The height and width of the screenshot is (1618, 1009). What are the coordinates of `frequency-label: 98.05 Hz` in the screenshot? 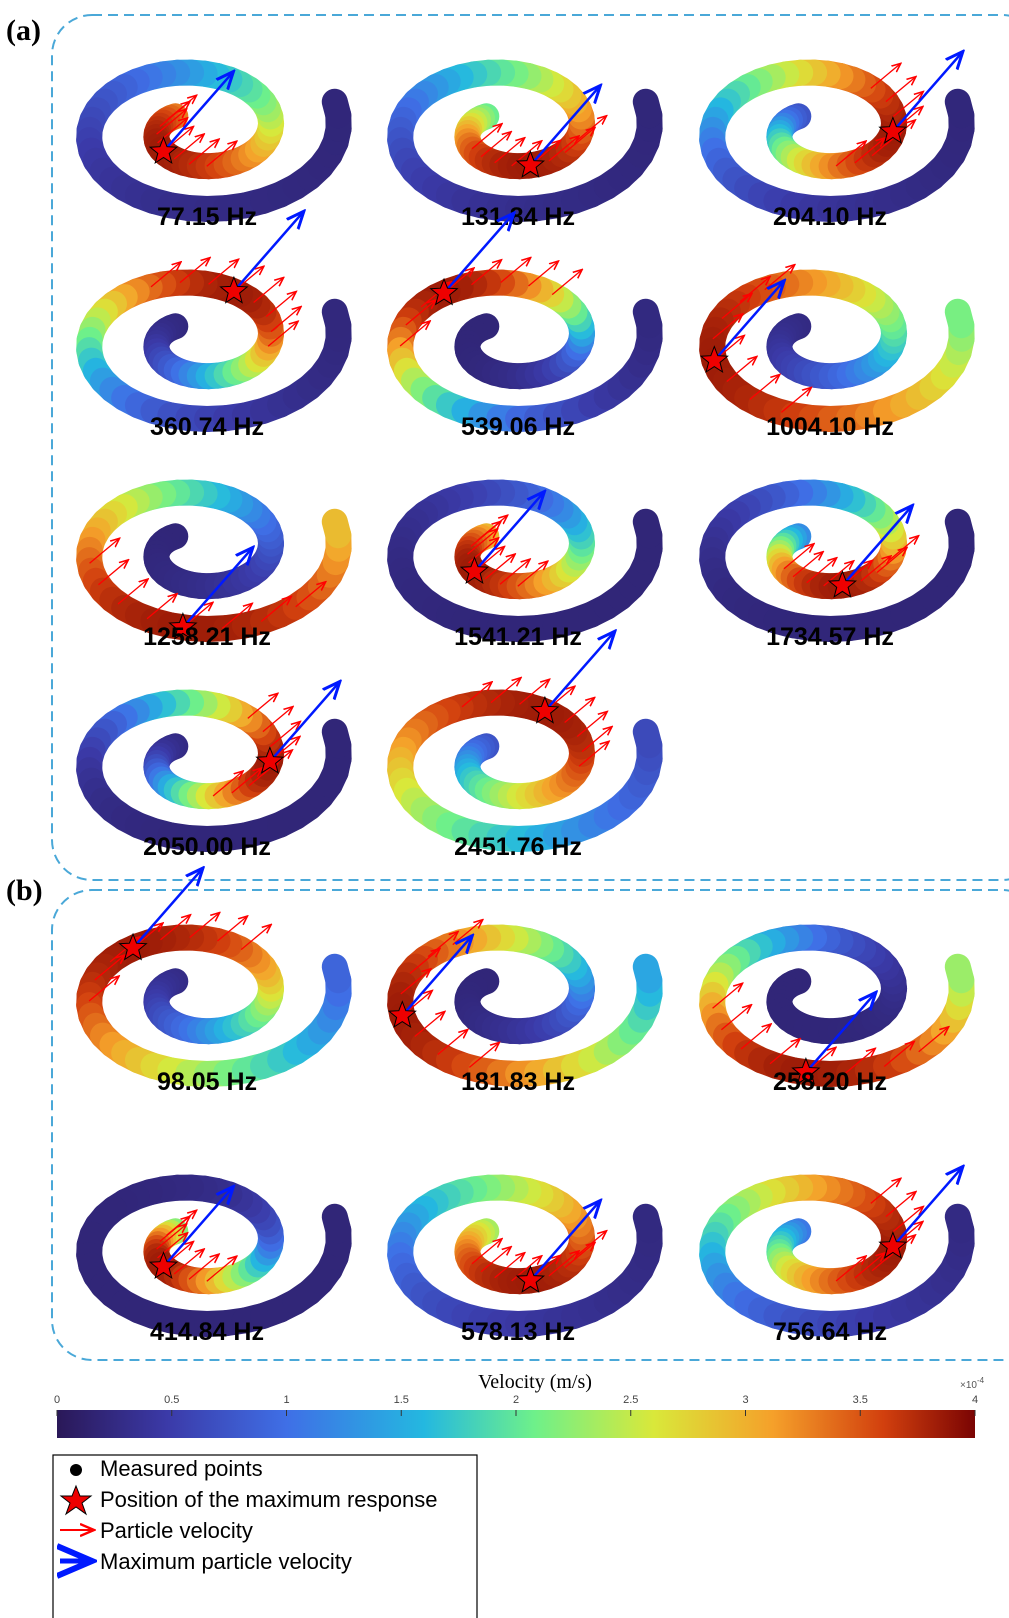 It's located at (207, 1082).